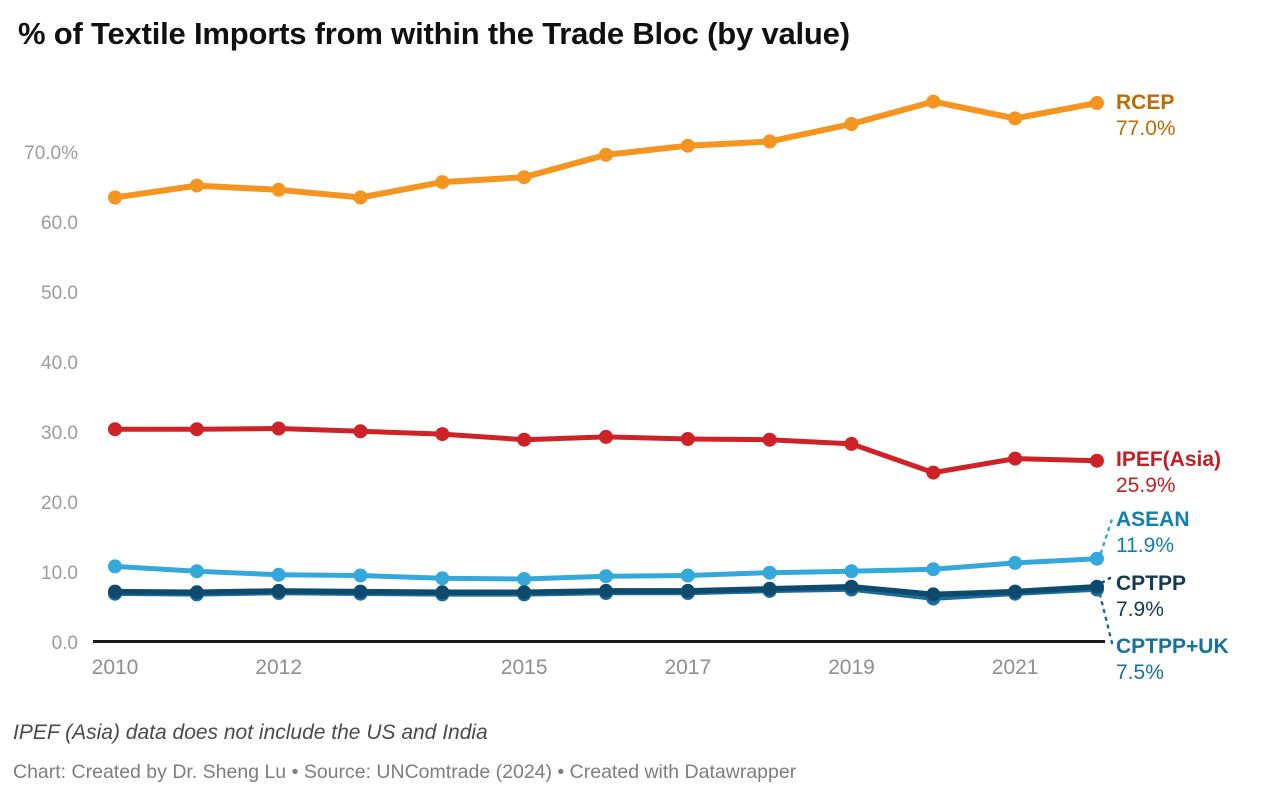  What do you see at coordinates (442, 592) in the screenshot?
I see `data-point-cptpp-2014` at bounding box center [442, 592].